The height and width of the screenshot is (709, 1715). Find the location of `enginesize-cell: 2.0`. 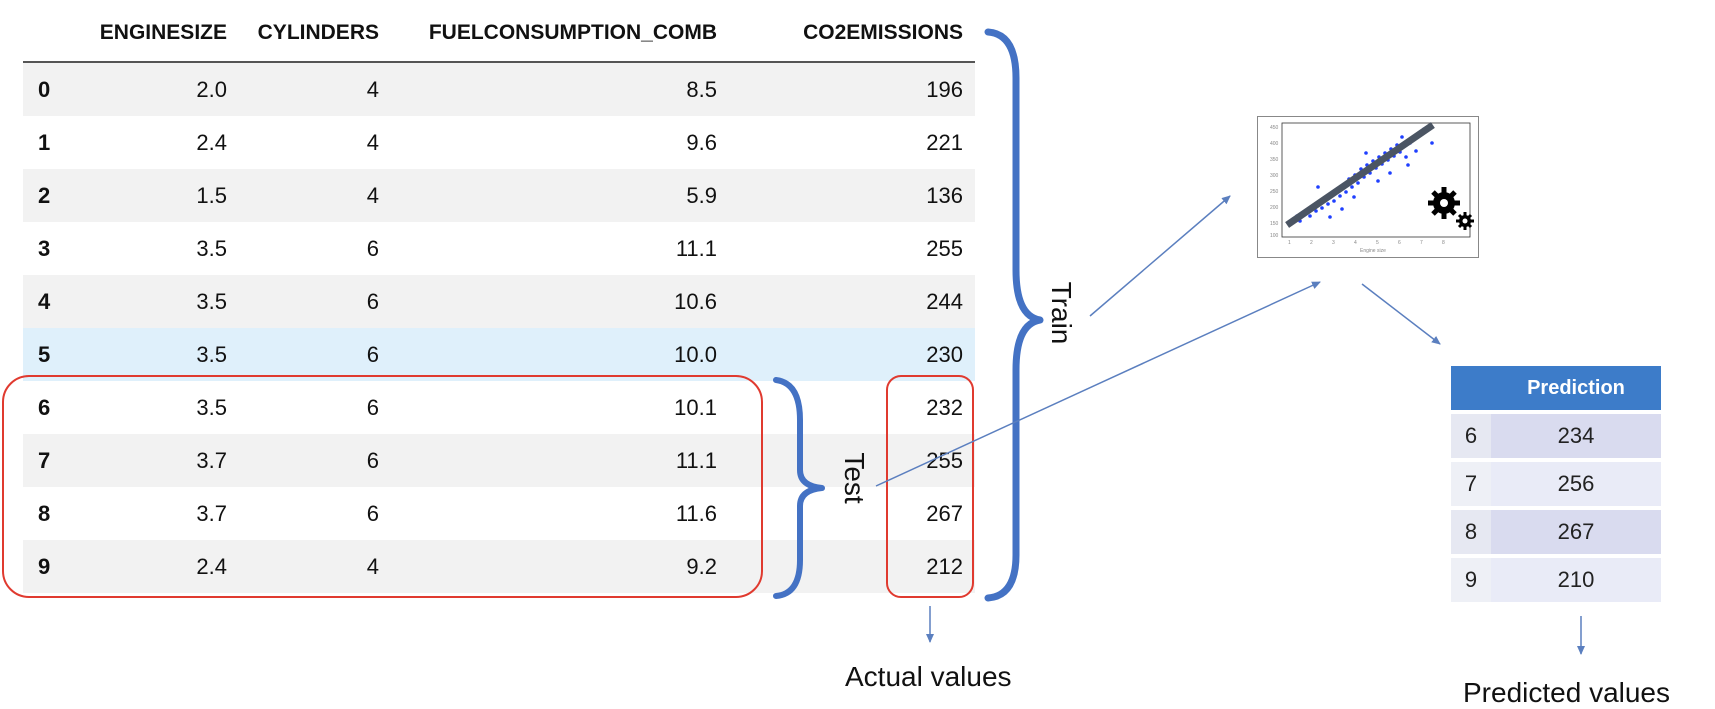

enginesize-cell: 2.0 is located at coordinates (167, 89).